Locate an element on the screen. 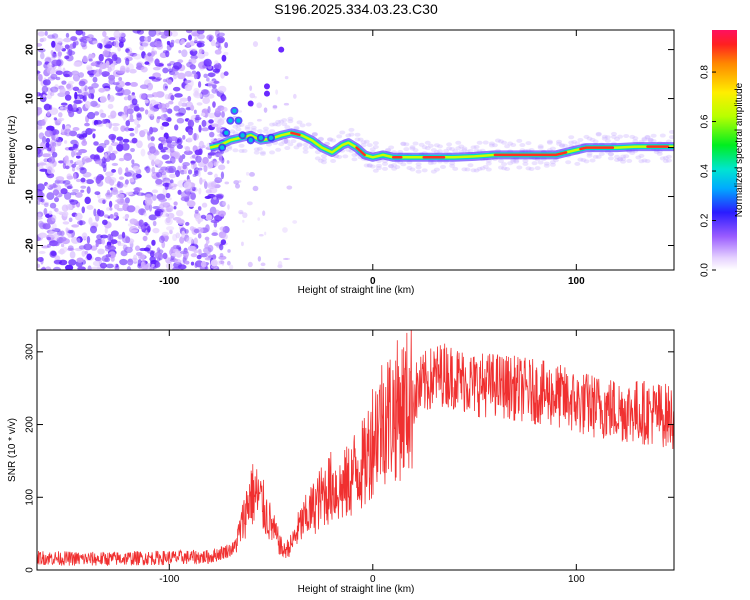  colorbar-tick-label: 0.2 is located at coordinates (705, 220).